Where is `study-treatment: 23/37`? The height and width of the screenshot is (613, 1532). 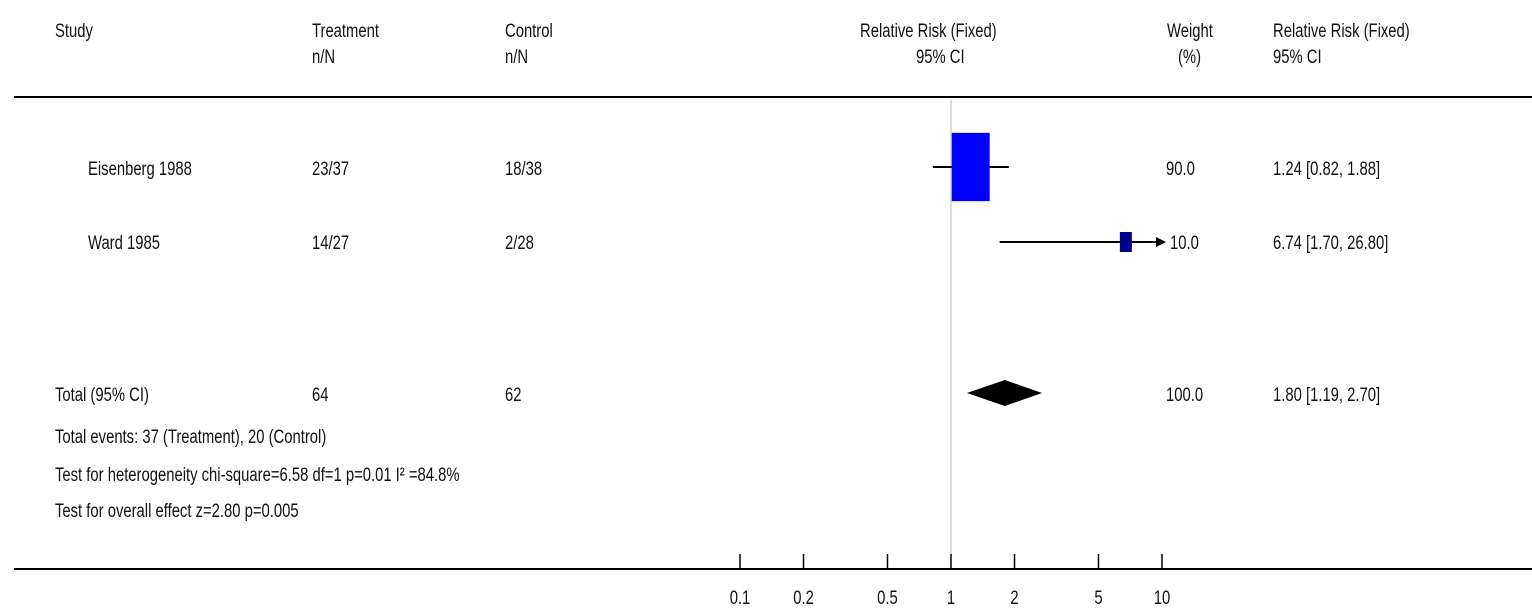 study-treatment: 23/37 is located at coordinates (331, 169).